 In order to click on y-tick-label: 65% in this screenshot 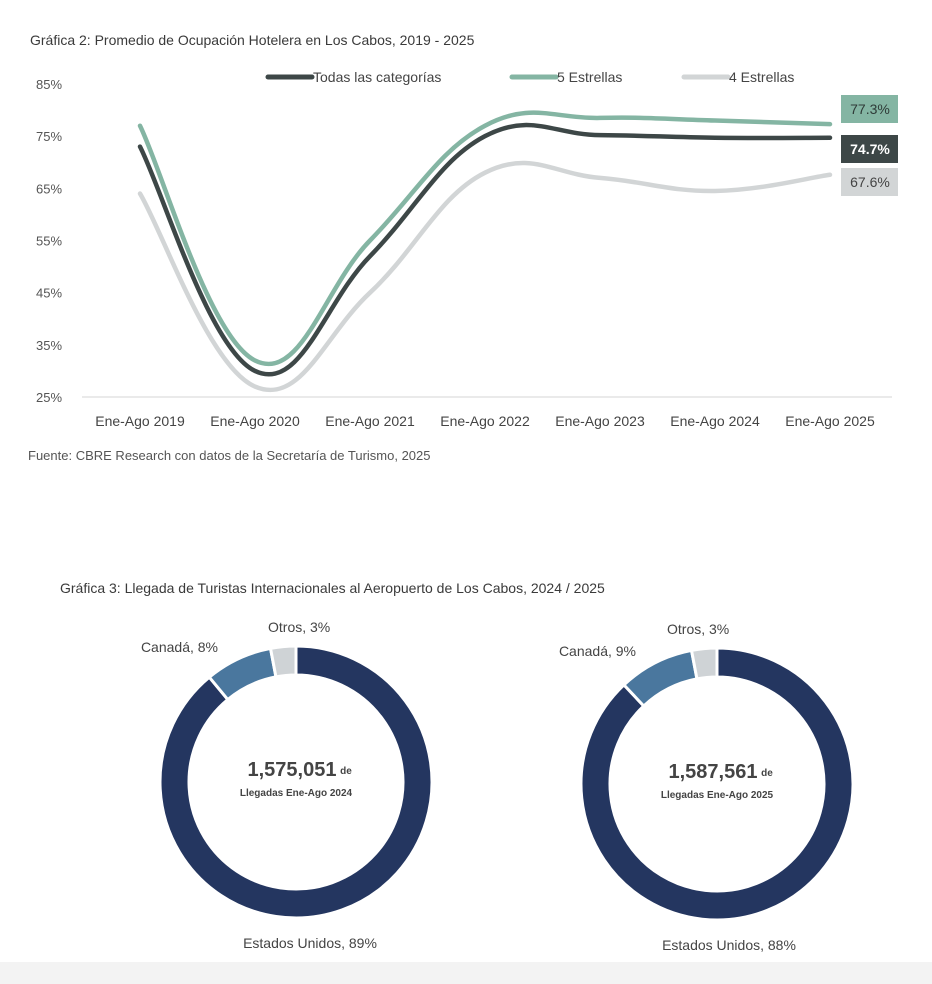, I will do `click(49, 188)`.